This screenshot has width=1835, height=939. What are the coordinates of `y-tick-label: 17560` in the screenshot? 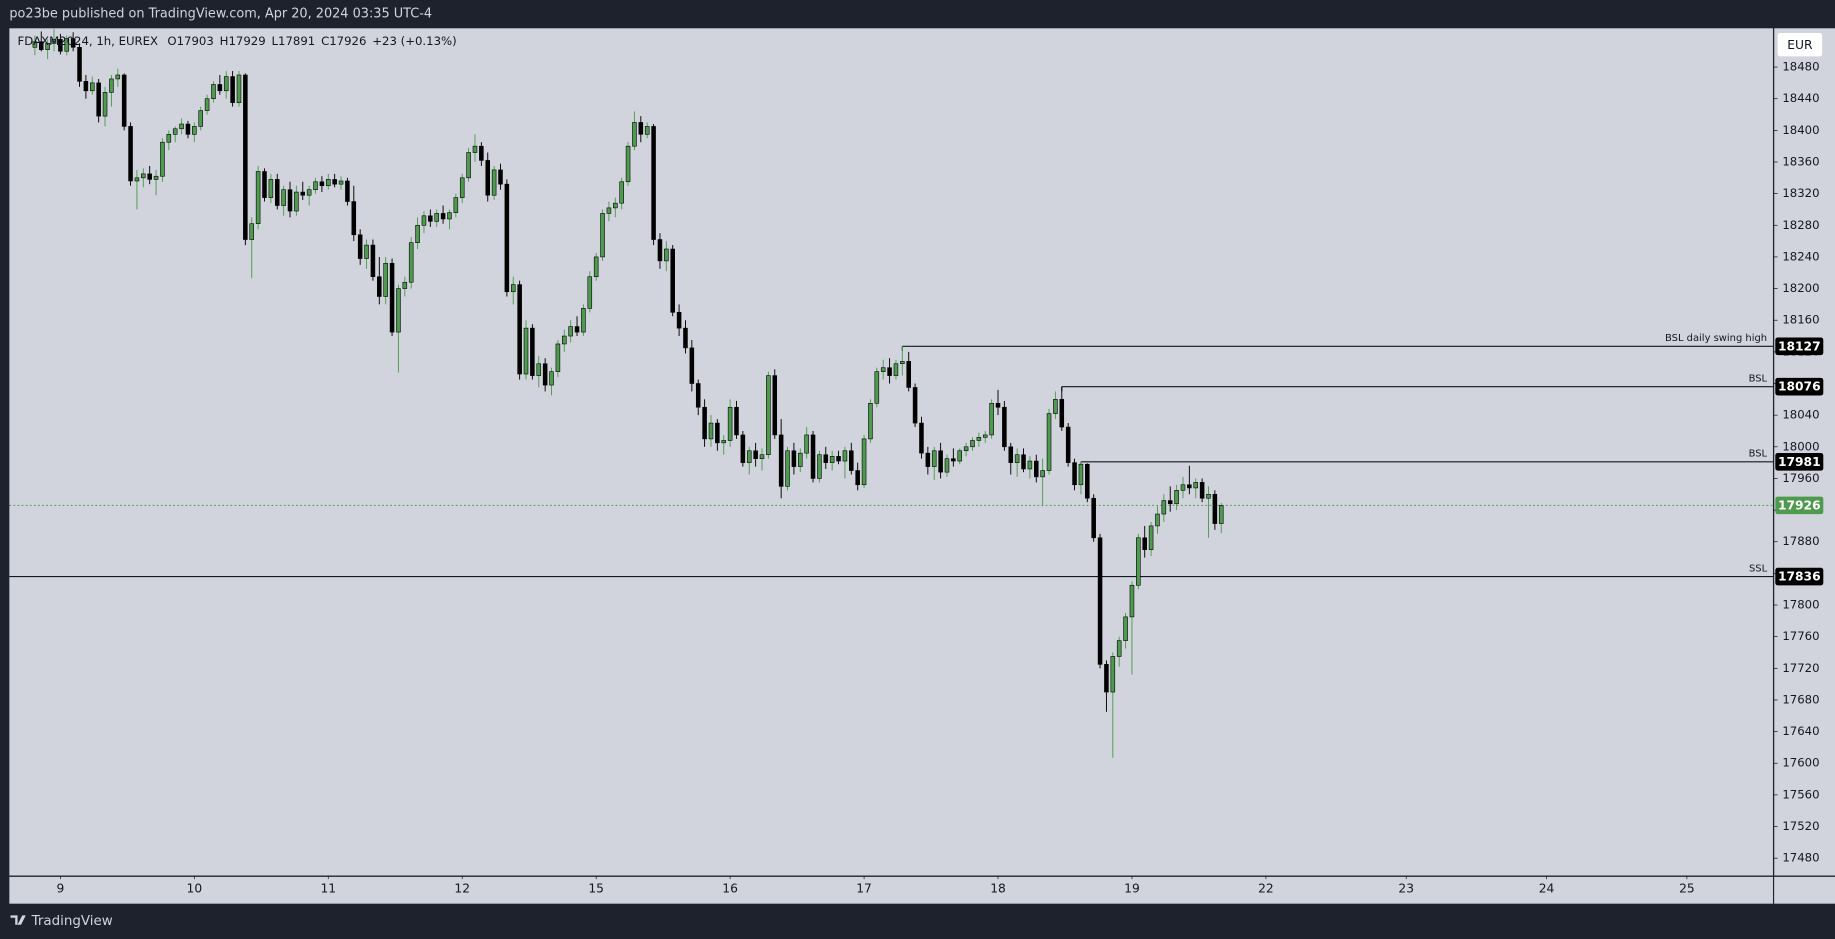 It's located at (1800, 794).